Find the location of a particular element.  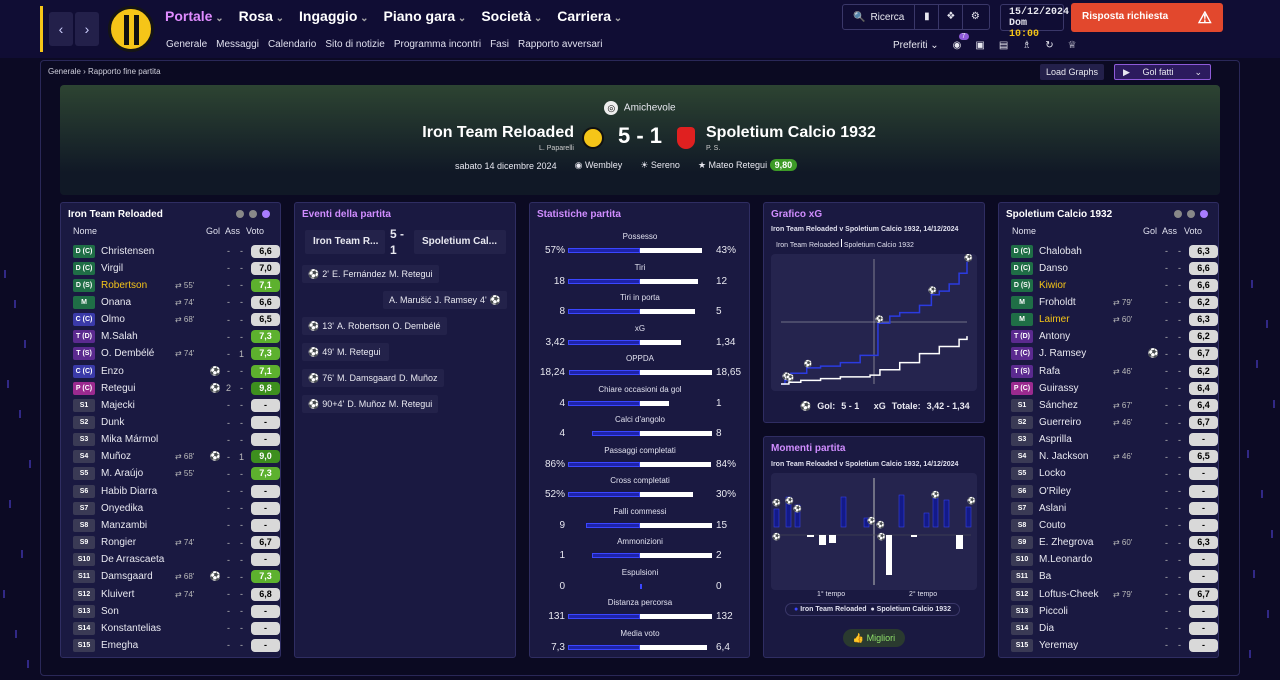

menu-ingaggio: Ingaggio is located at coordinates (334, 16).